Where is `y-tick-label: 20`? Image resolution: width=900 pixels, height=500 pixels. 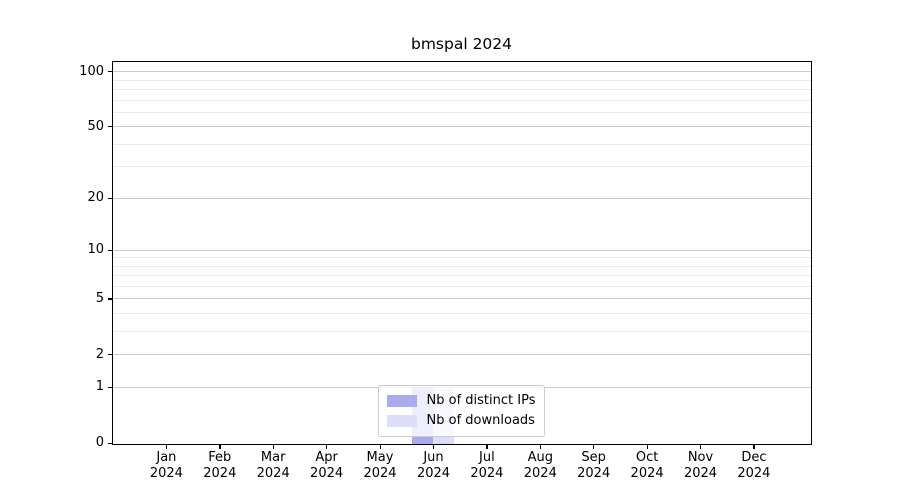
y-tick-label: 20 is located at coordinates (95, 198).